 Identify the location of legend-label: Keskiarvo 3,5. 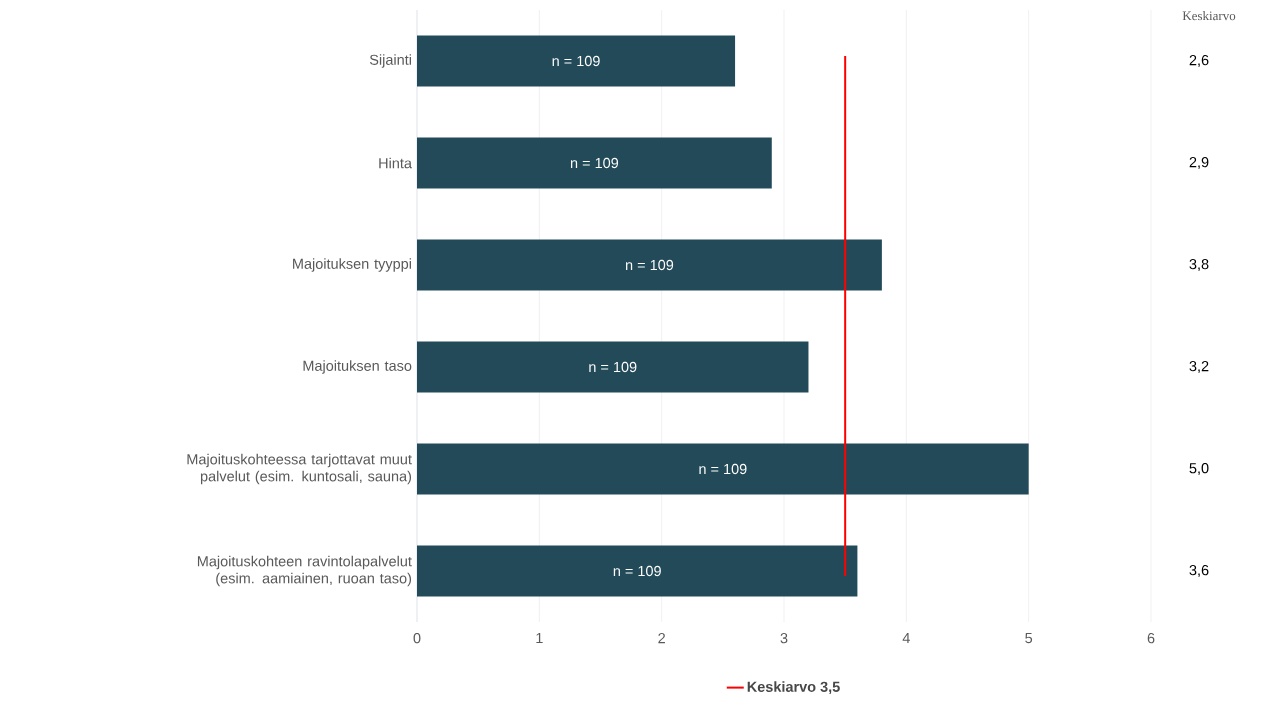
(793, 688).